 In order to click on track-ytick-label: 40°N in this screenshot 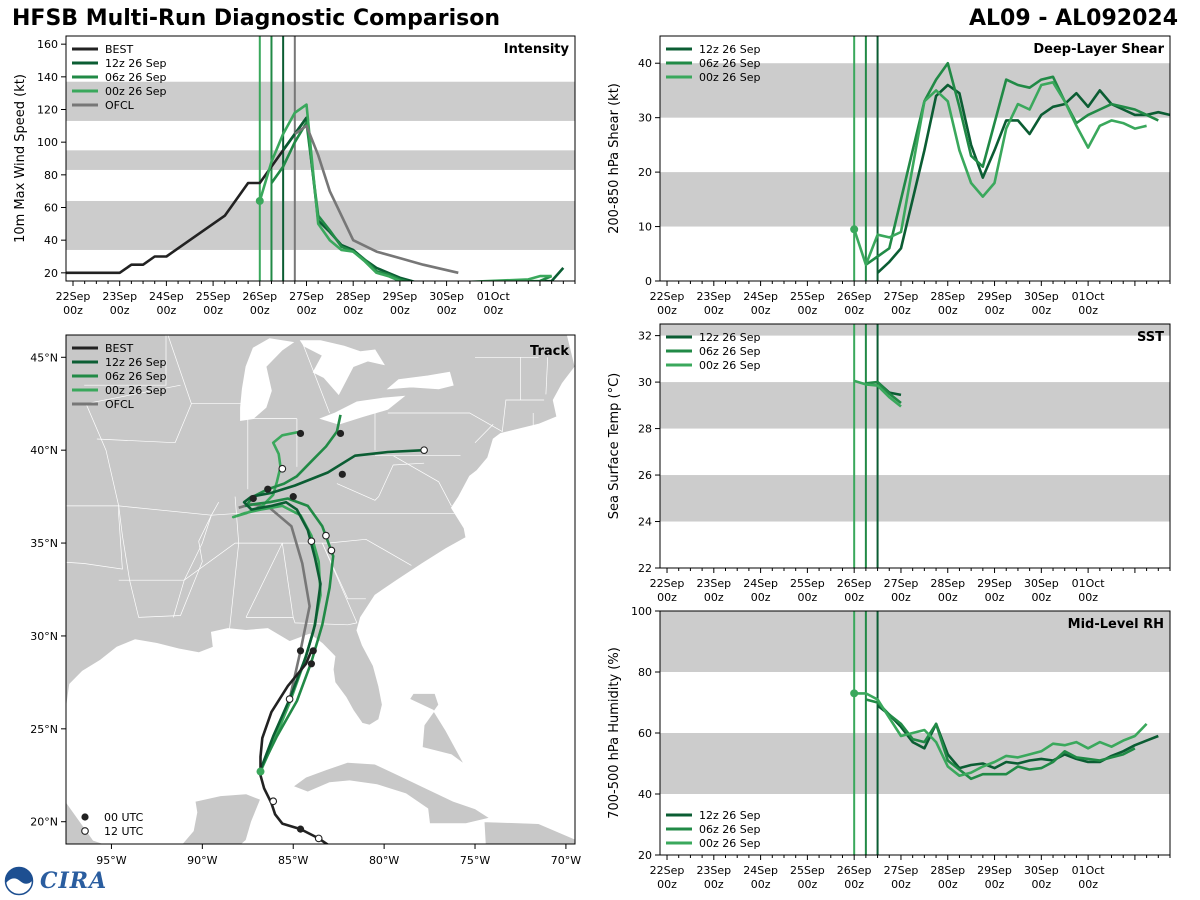, I will do `click(44, 450)`.